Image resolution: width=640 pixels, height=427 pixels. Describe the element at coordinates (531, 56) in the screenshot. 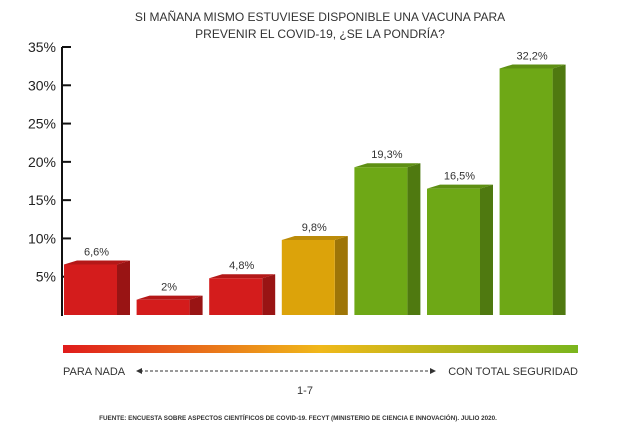

I see `data-label: 32,2%` at that location.